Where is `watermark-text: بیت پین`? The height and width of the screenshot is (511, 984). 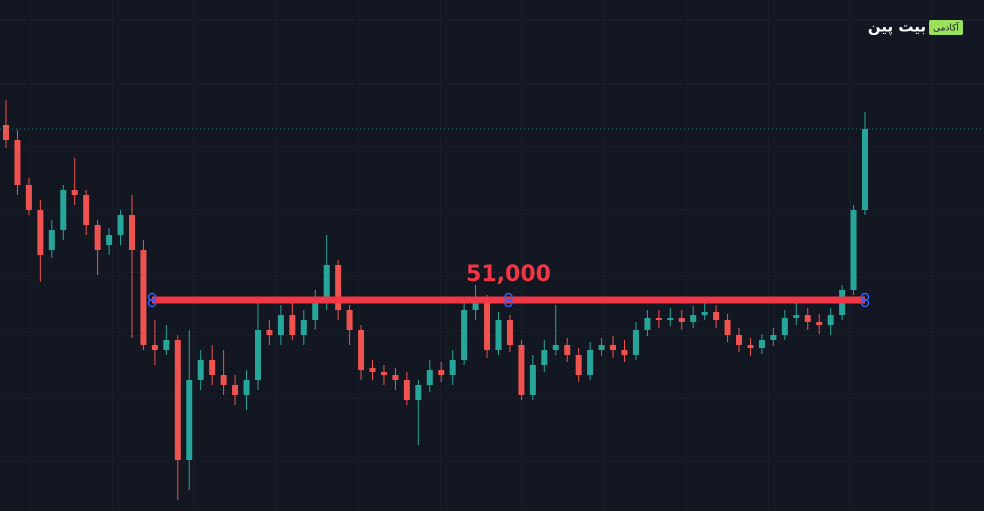 watermark-text: بیت پین is located at coordinates (897, 27).